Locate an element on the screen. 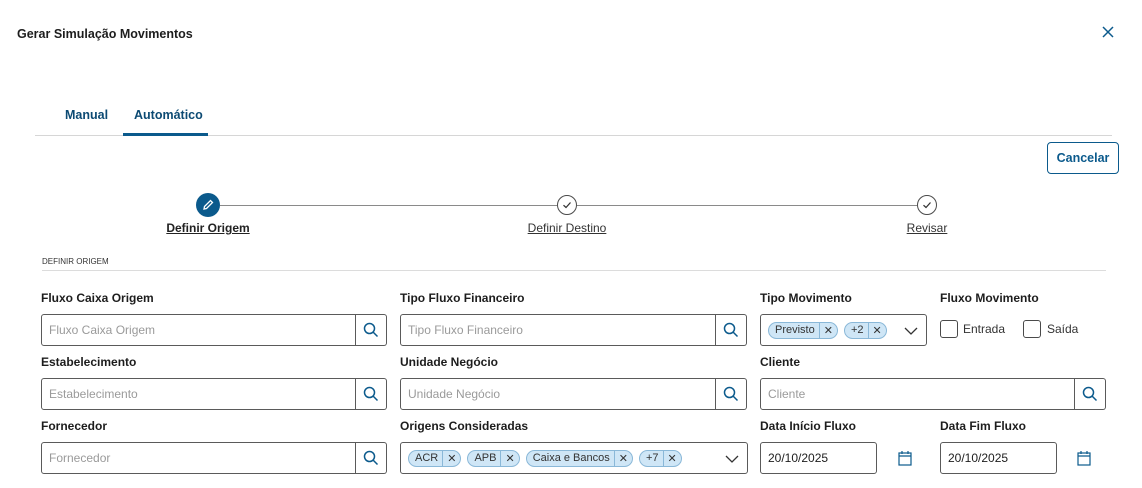 The width and height of the screenshot is (1142, 488). step-definir-origem: Definir Origem is located at coordinates (208, 228).